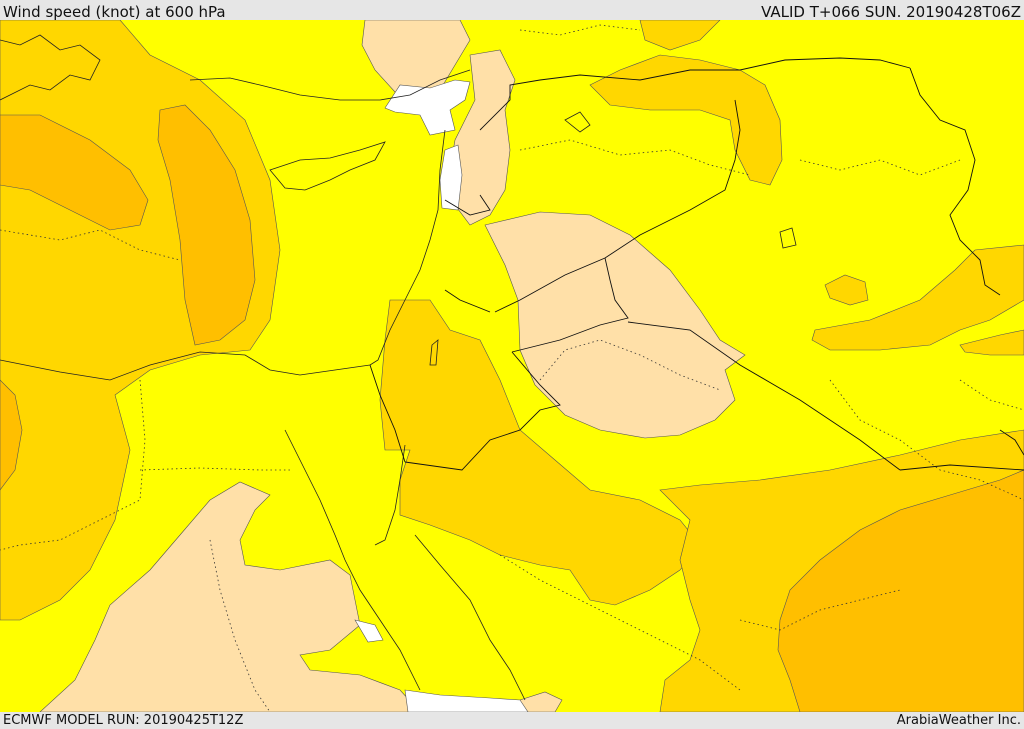  What do you see at coordinates (11, 435) in the screenshot?
I see `region-west-orange-edge` at bounding box center [11, 435].